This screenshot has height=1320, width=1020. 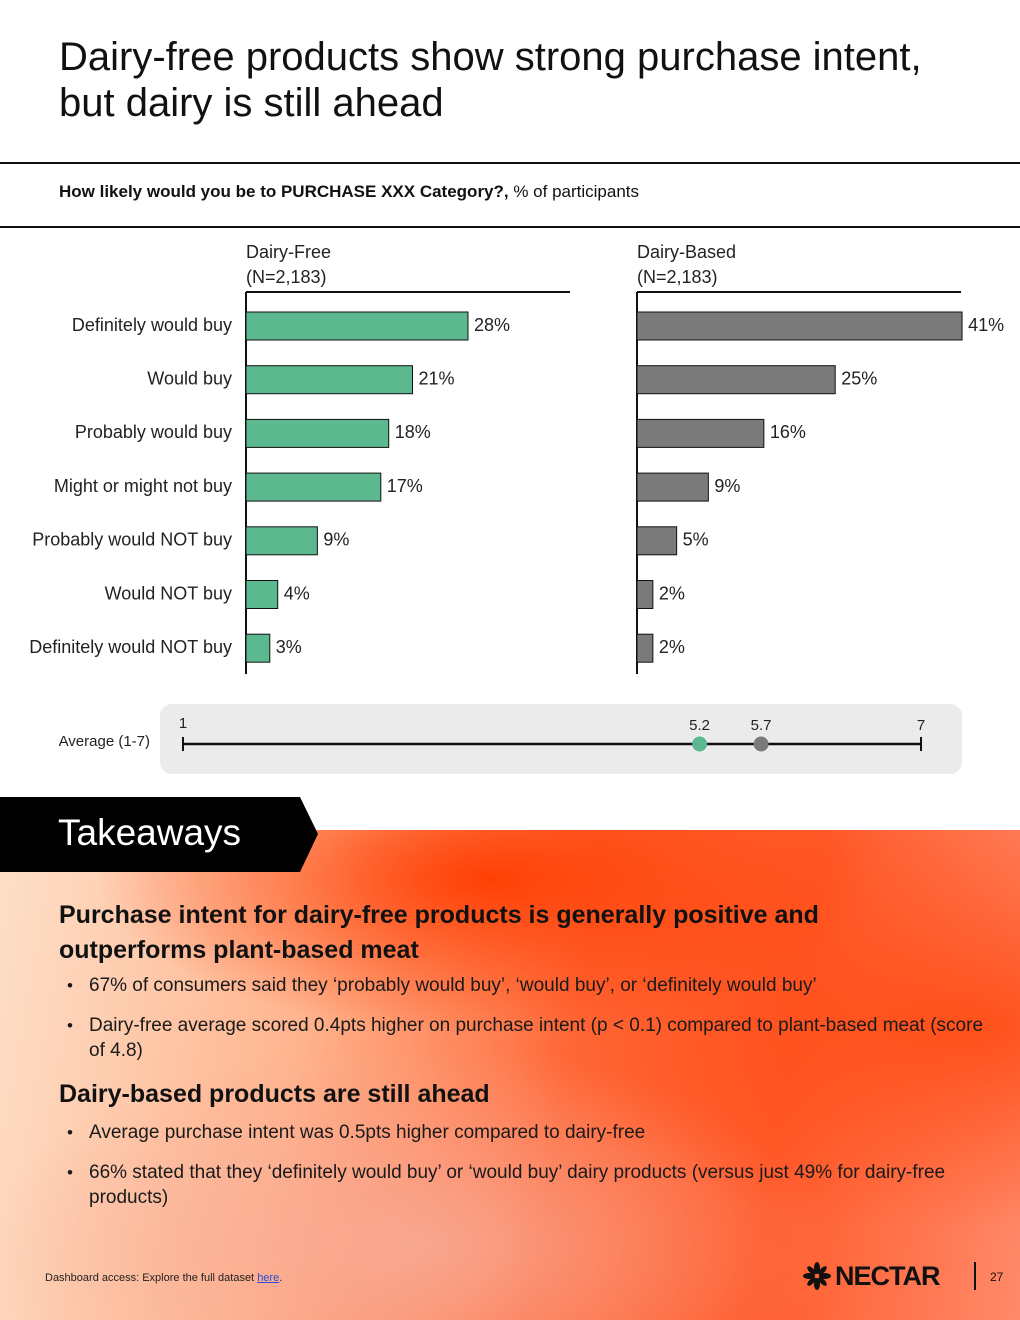 What do you see at coordinates (574, 191) in the screenshot?
I see `question-rest: % of participants` at bounding box center [574, 191].